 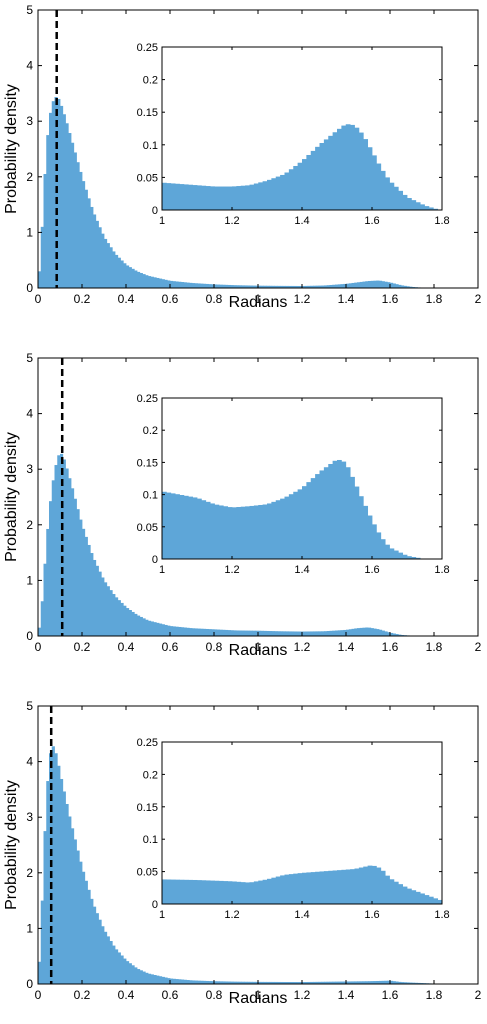 What do you see at coordinates (346, 299) in the screenshot?
I see `x-tick-label: 1.4` at bounding box center [346, 299].